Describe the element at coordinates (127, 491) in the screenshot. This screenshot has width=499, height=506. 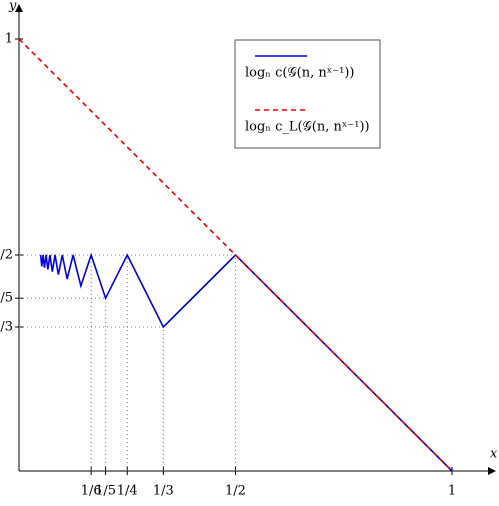
I see `x-tick-label: 1/4` at that location.